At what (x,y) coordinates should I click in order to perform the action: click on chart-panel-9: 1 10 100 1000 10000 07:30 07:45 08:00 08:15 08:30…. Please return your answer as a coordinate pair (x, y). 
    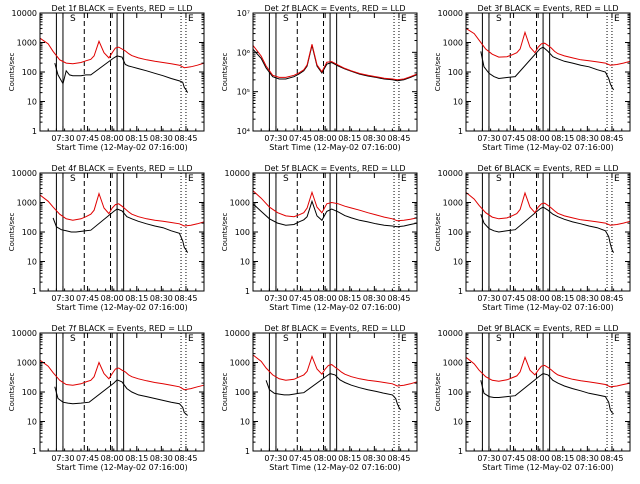
    Looking at the image, I should click on (532, 398).